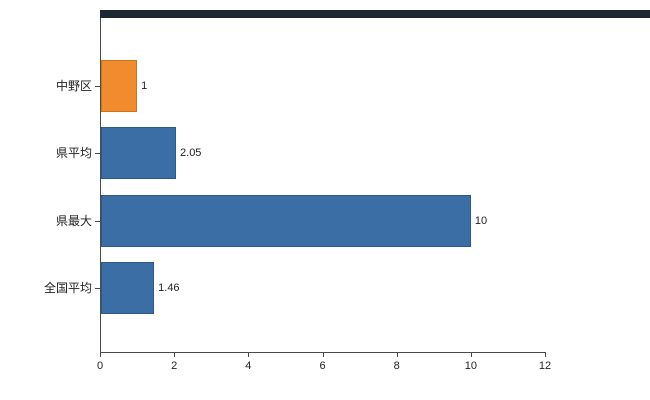 The height and width of the screenshot is (400, 650). I want to click on value-label: 1, so click(144, 86).